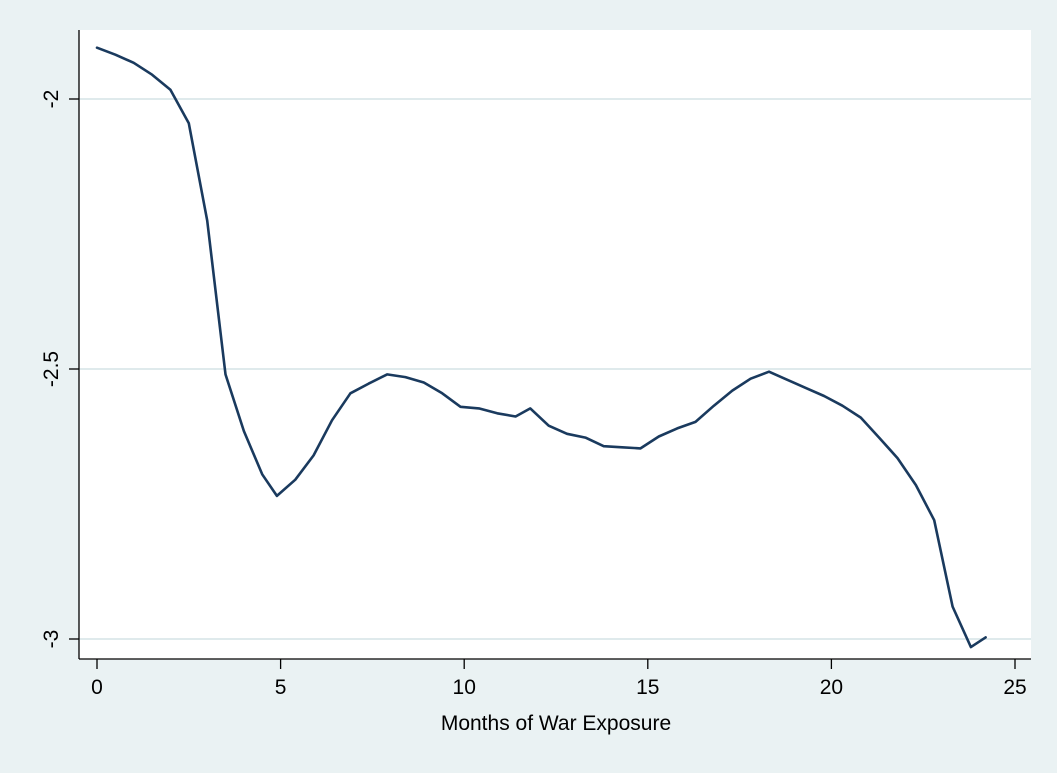 This screenshot has width=1057, height=773. What do you see at coordinates (97, 687) in the screenshot?
I see `x-tick-label: 0` at bounding box center [97, 687].